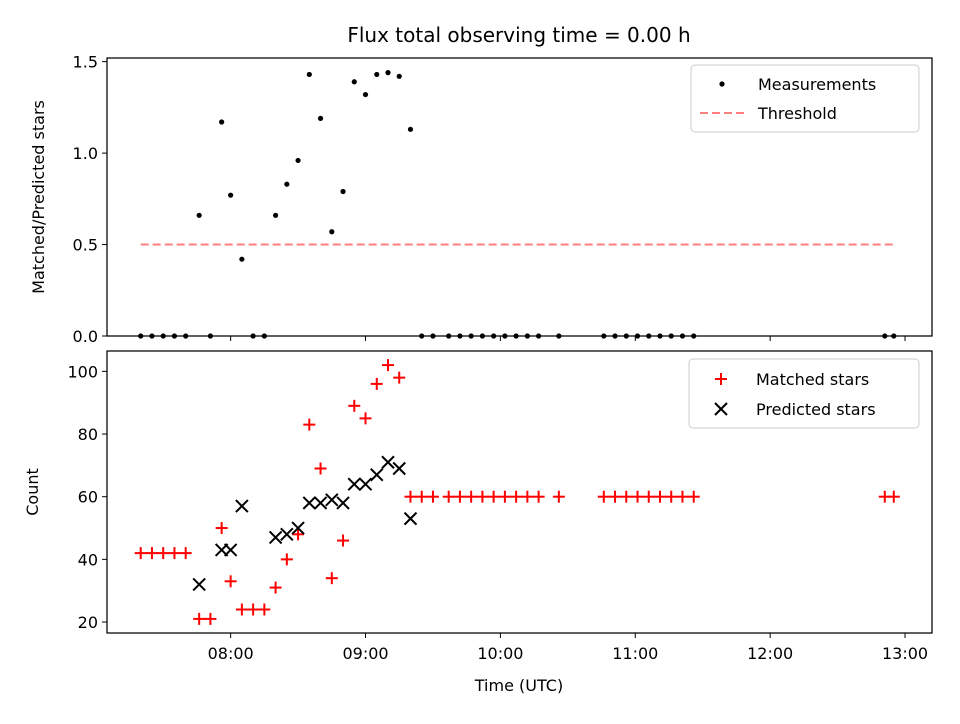 The height and width of the screenshot is (724, 960). I want to click on bottom-y-tick-label: 20, so click(88, 622).